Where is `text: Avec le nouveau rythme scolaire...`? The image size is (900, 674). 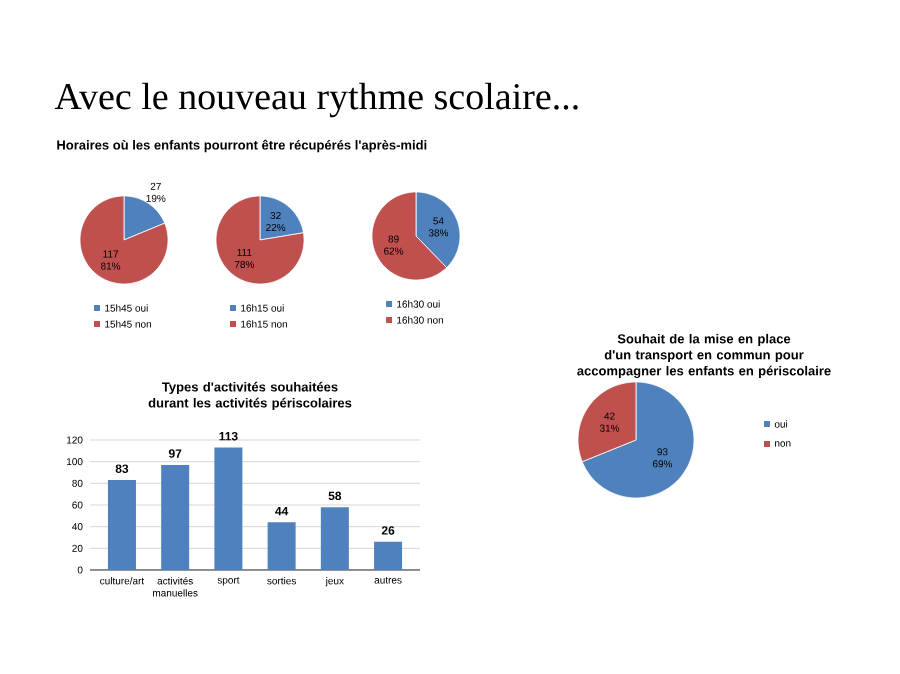
text: Avec le nouveau rythme scolaire... is located at coordinates (316, 100).